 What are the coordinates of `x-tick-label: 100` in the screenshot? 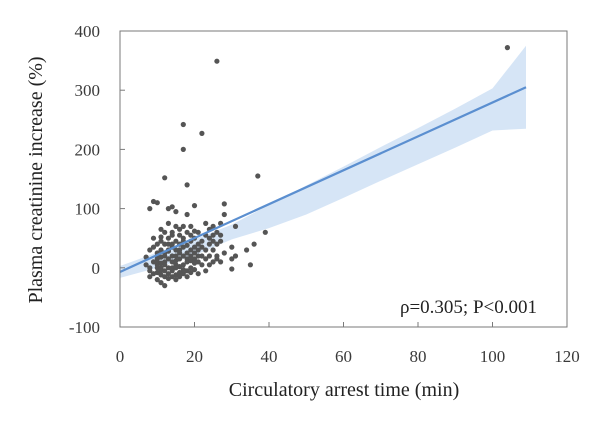 It's located at (493, 356).